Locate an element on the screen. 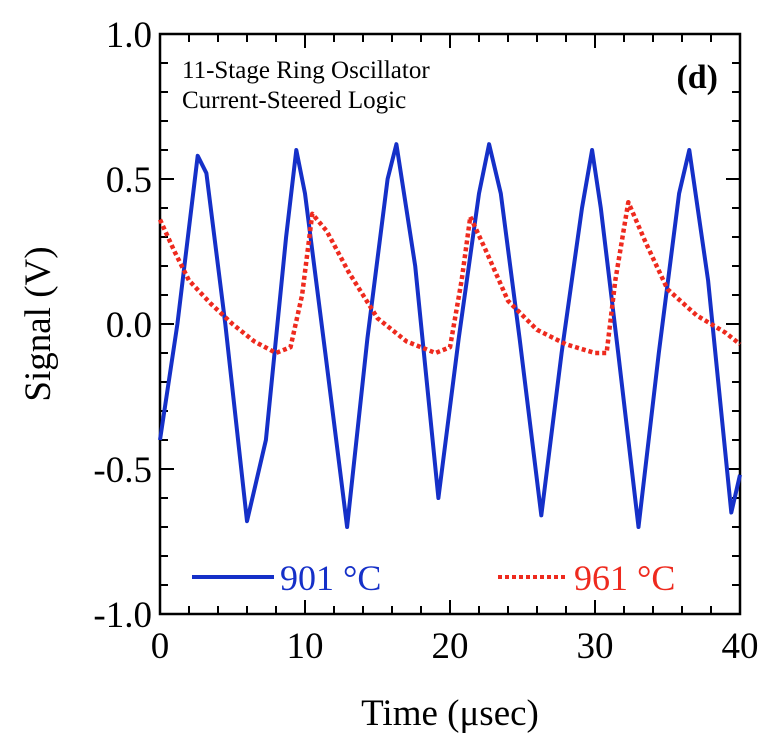 This screenshot has width=768, height=737. y-axis-title: Signal (V) is located at coordinates (38, 323).